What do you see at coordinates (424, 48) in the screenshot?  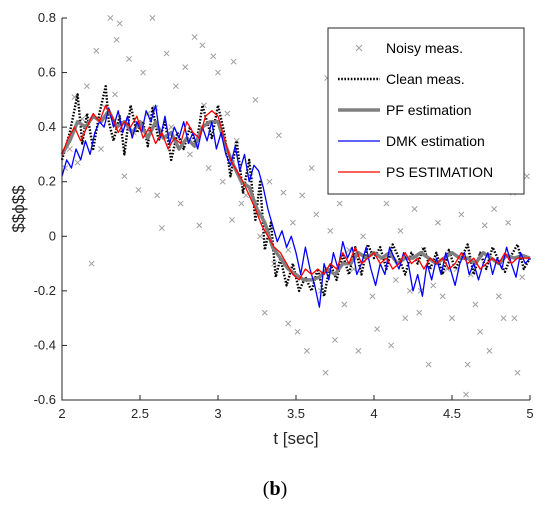 I see `legend-label: Noisy meas.` at bounding box center [424, 48].